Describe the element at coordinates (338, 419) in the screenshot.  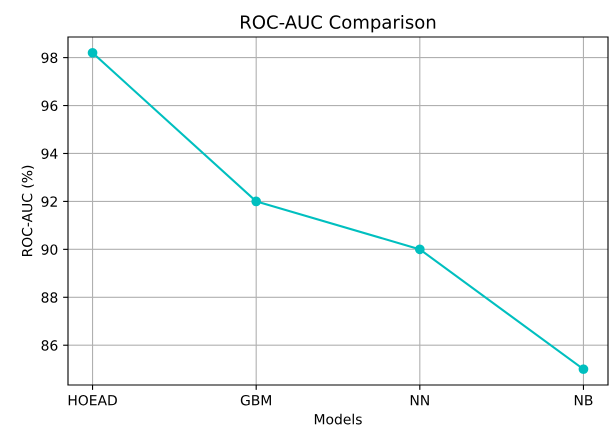
I see `x-axis-title: Models` at that location.